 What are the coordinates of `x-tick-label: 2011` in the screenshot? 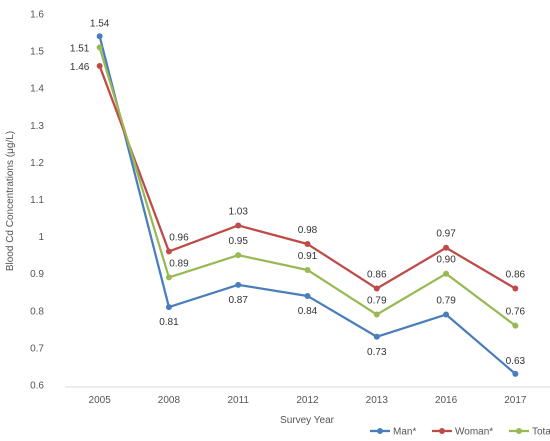 It's located at (238, 400).